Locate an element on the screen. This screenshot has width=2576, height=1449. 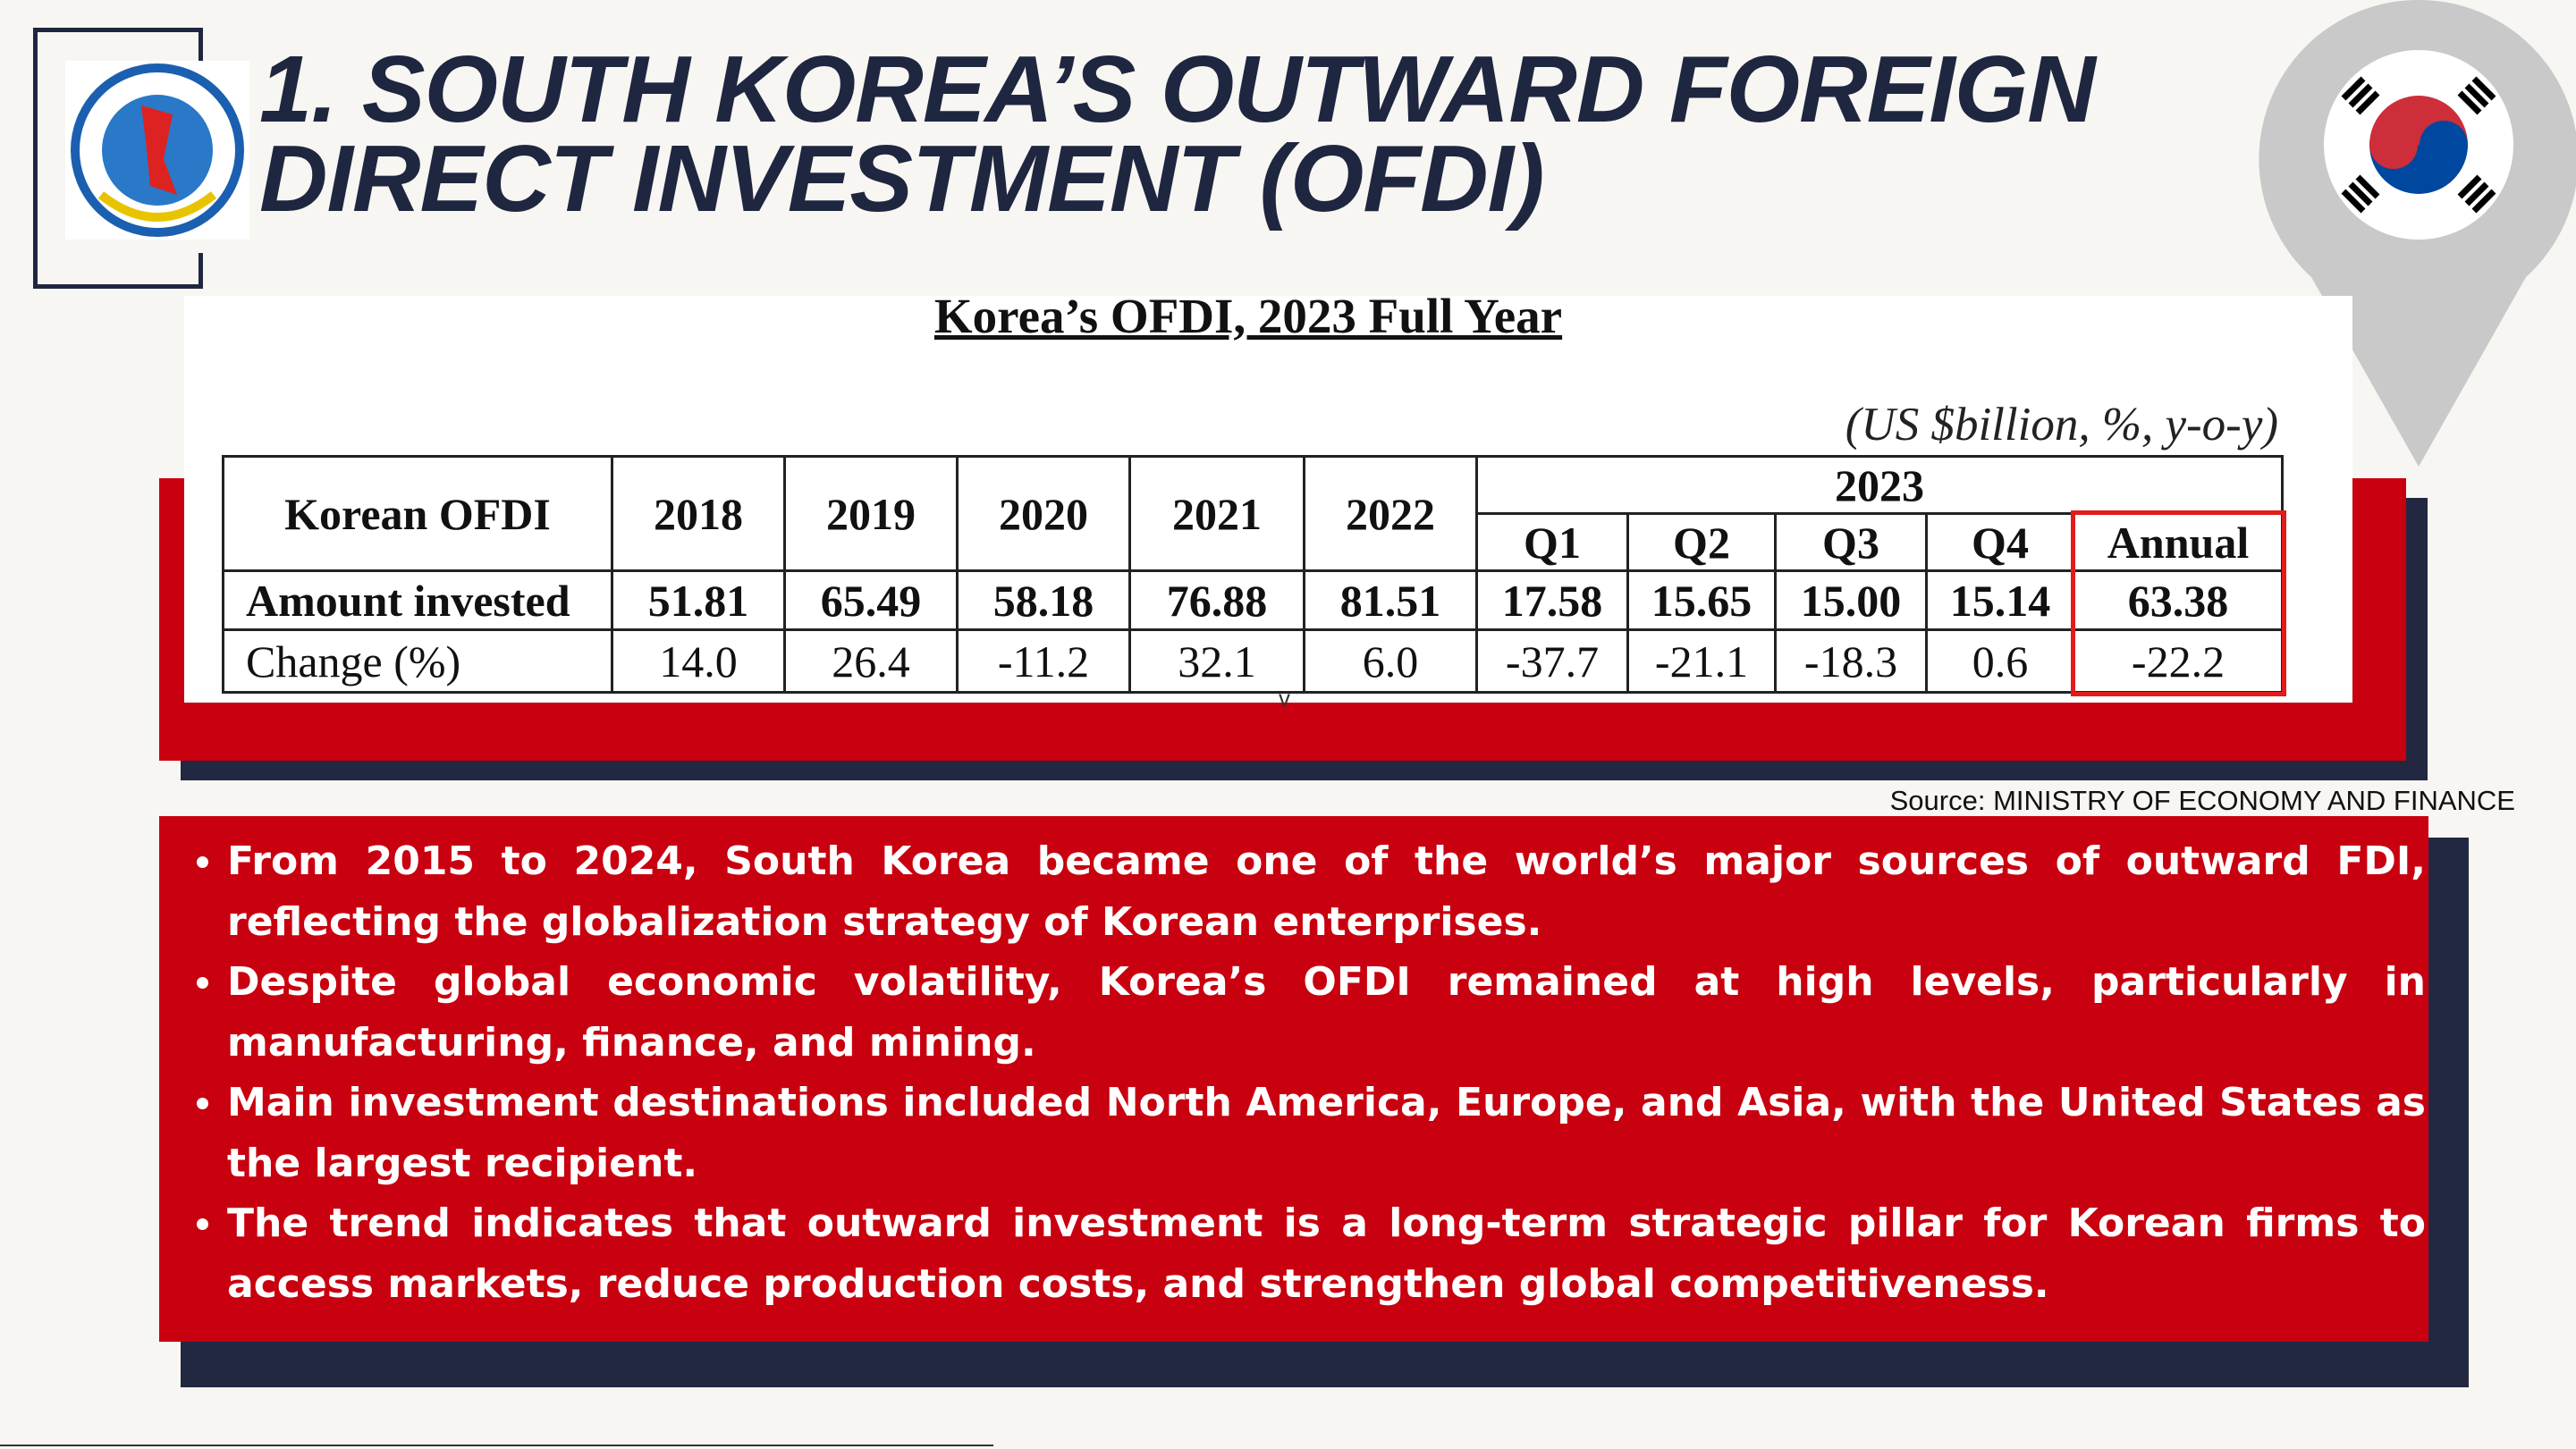
cell: 17.58 is located at coordinates (1552, 600).